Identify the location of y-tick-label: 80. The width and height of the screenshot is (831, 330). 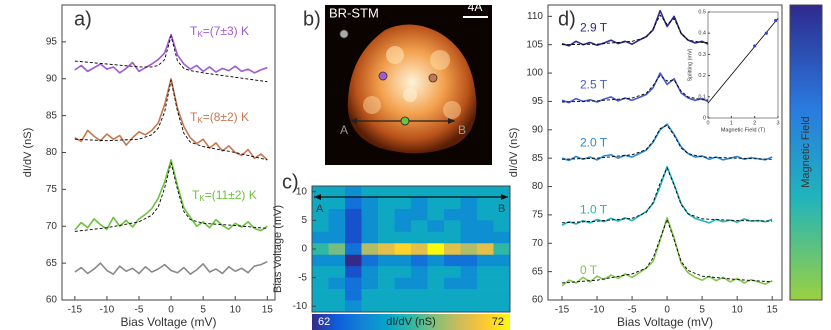
(538, 186).